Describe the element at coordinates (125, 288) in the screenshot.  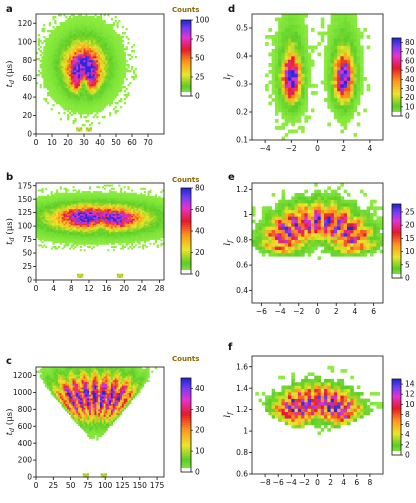
I see `x-tick-label: 20` at that location.